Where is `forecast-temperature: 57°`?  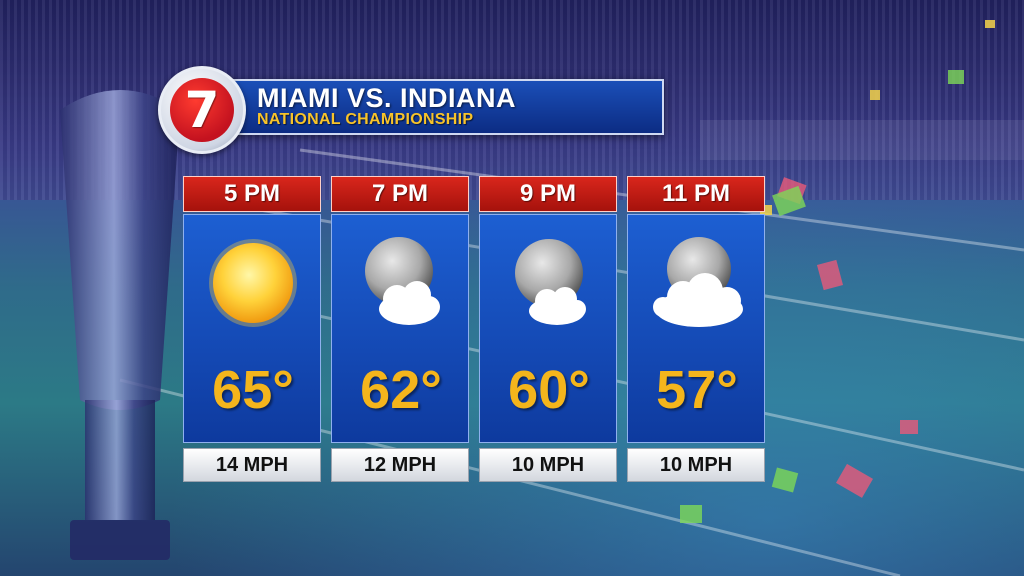 forecast-temperature: 57° is located at coordinates (697, 390).